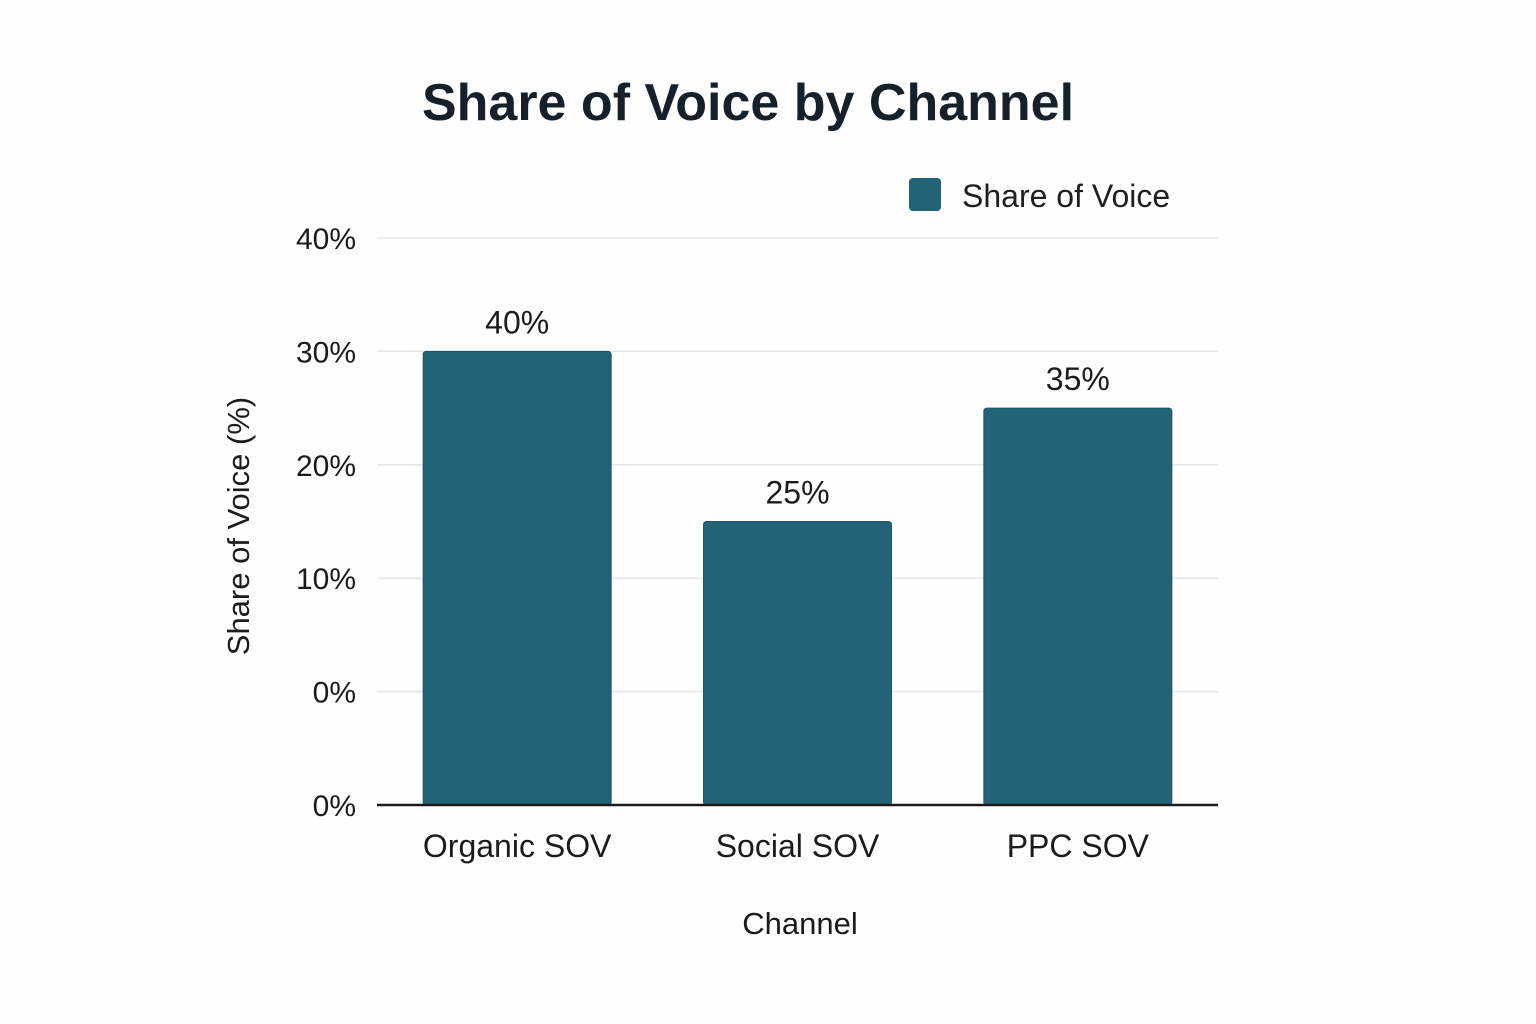  What do you see at coordinates (326, 352) in the screenshot?
I see `y-tick-label: 30%` at bounding box center [326, 352].